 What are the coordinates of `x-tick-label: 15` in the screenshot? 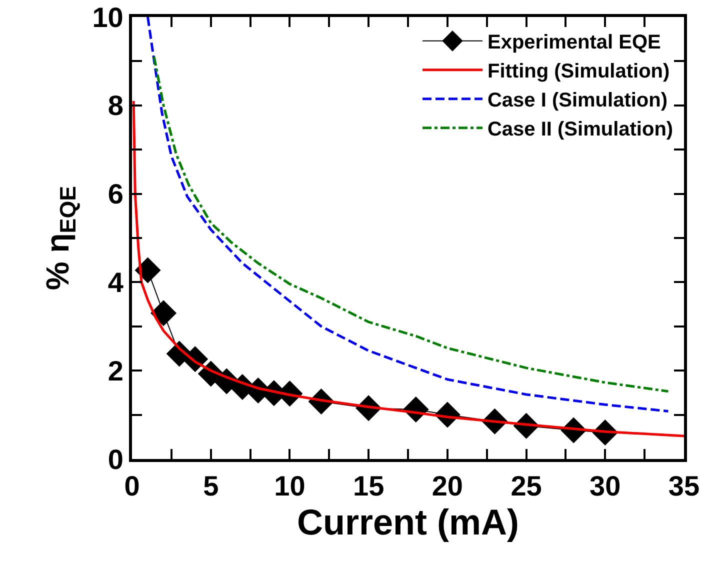 It's located at (368, 486).